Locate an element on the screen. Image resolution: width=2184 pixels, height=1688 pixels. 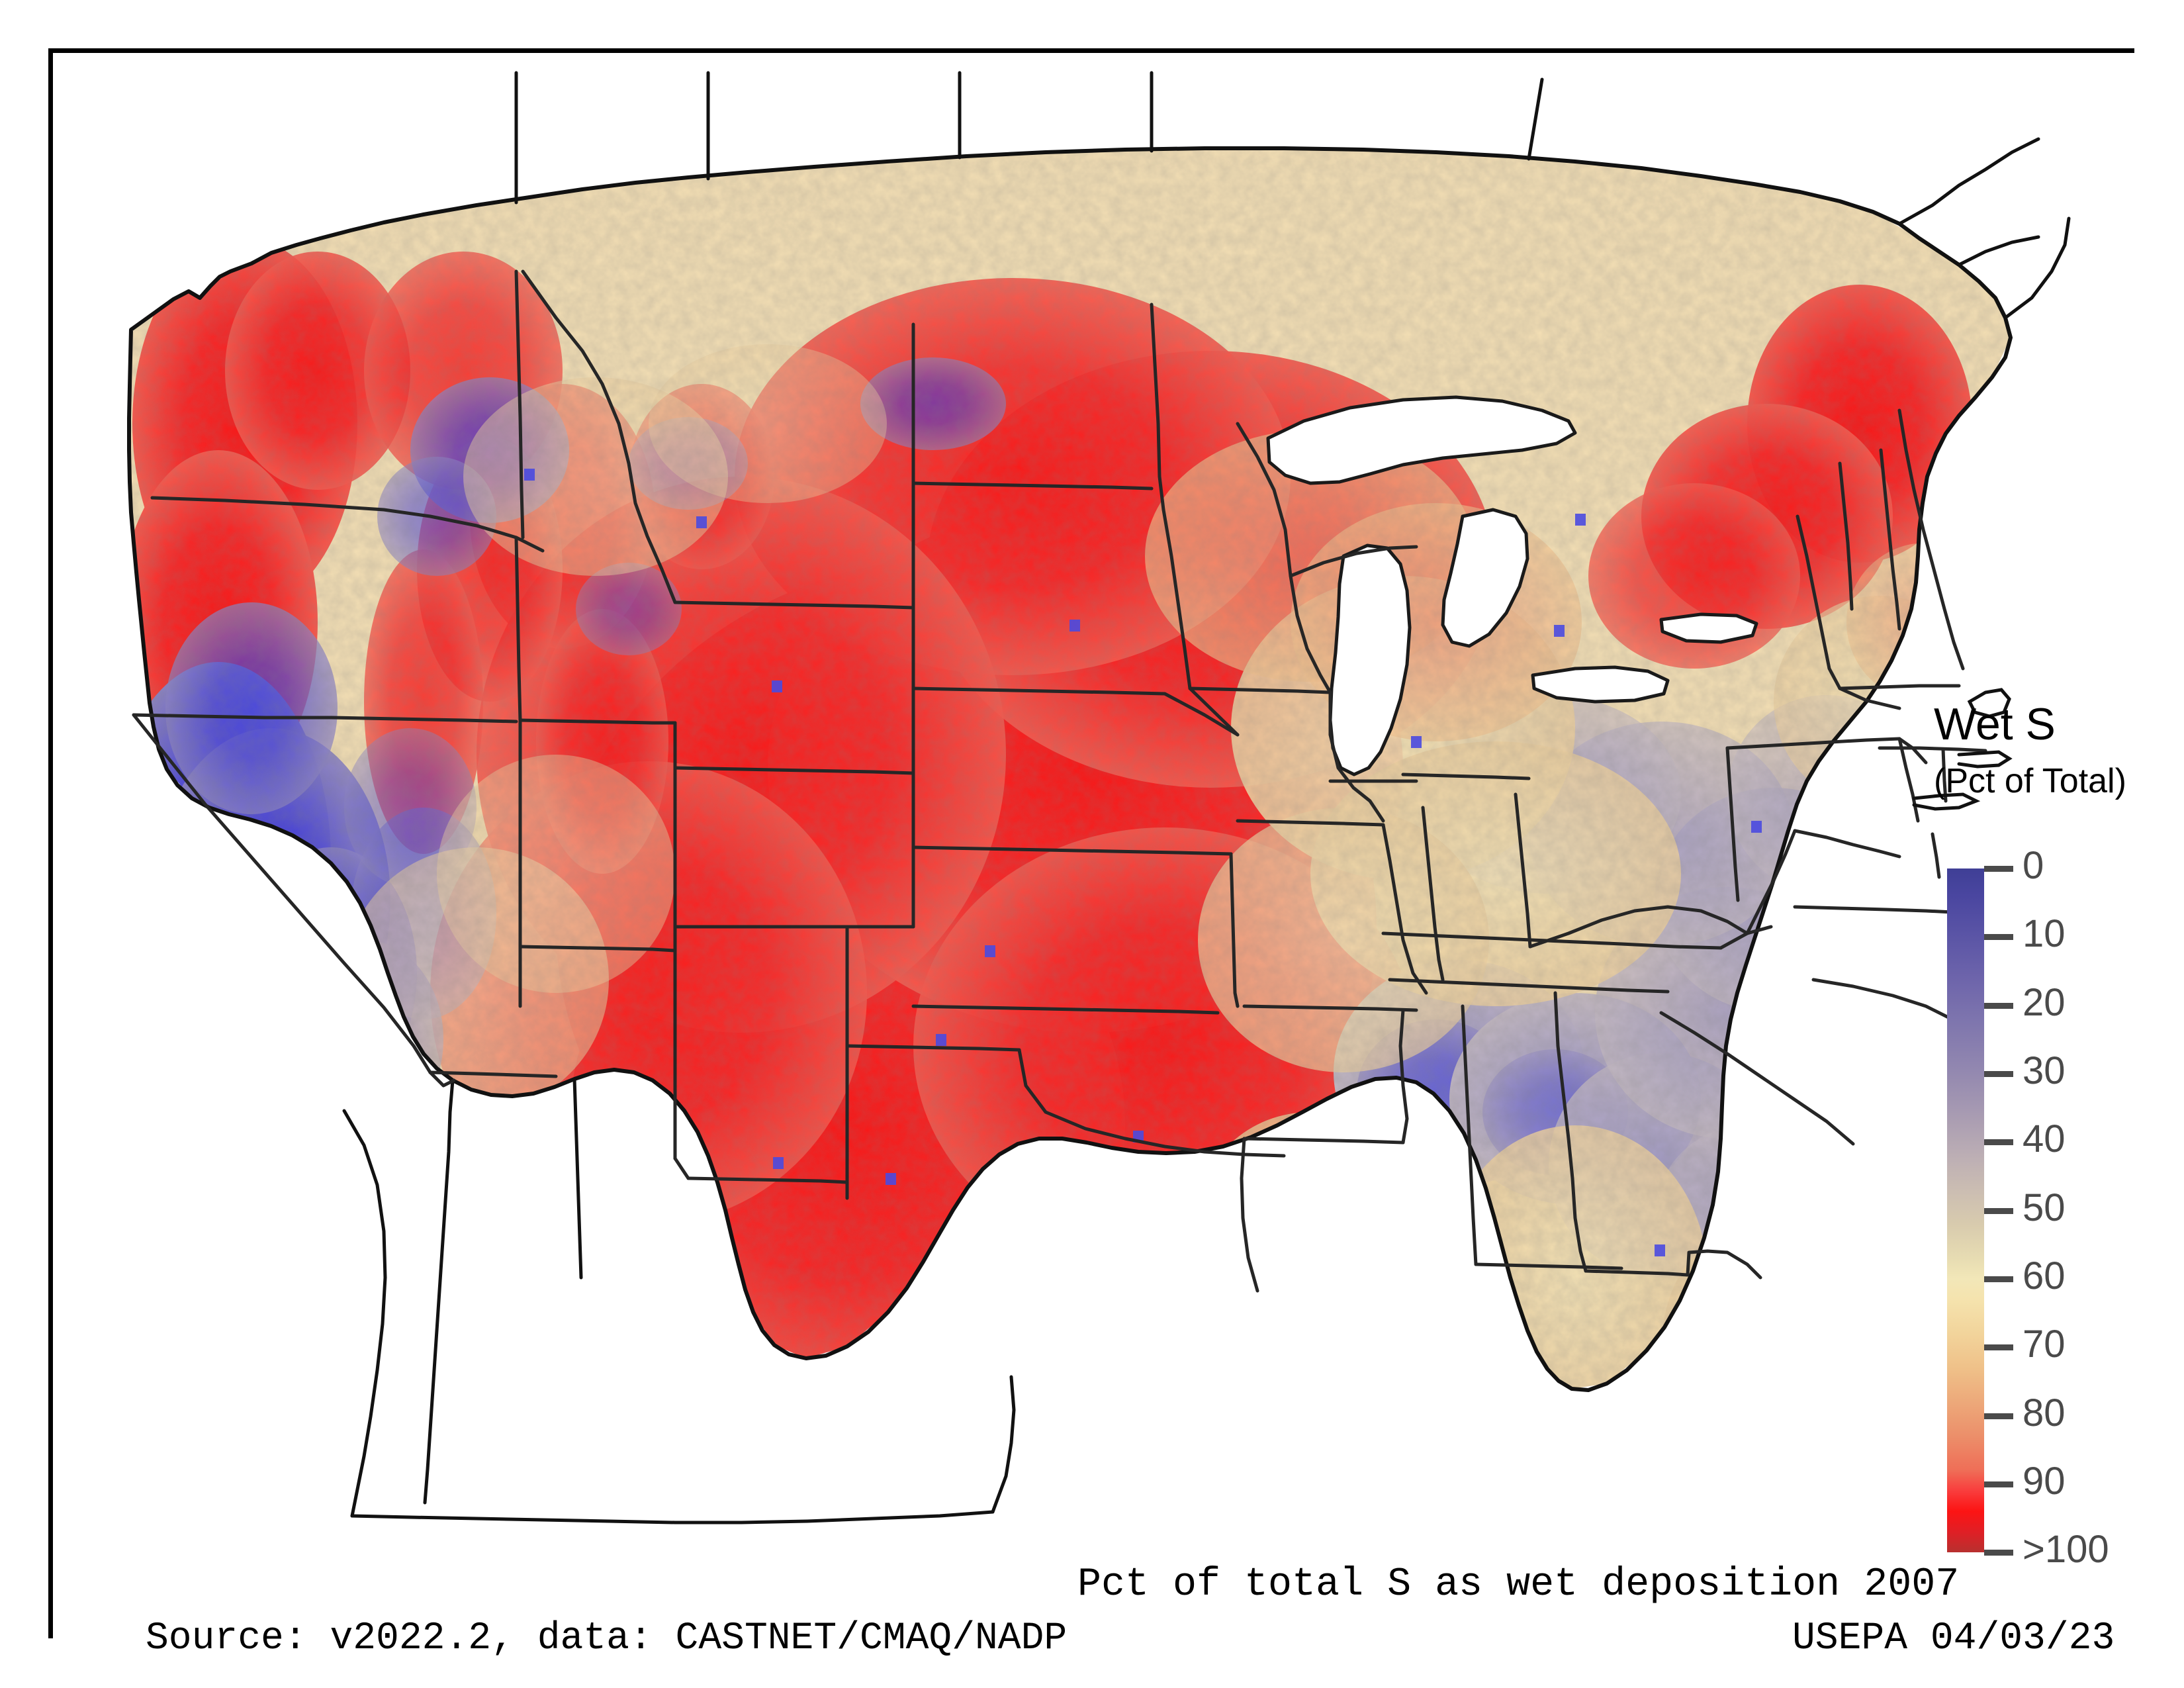
colorbar-tick-label: 0 is located at coordinates (2033, 865).